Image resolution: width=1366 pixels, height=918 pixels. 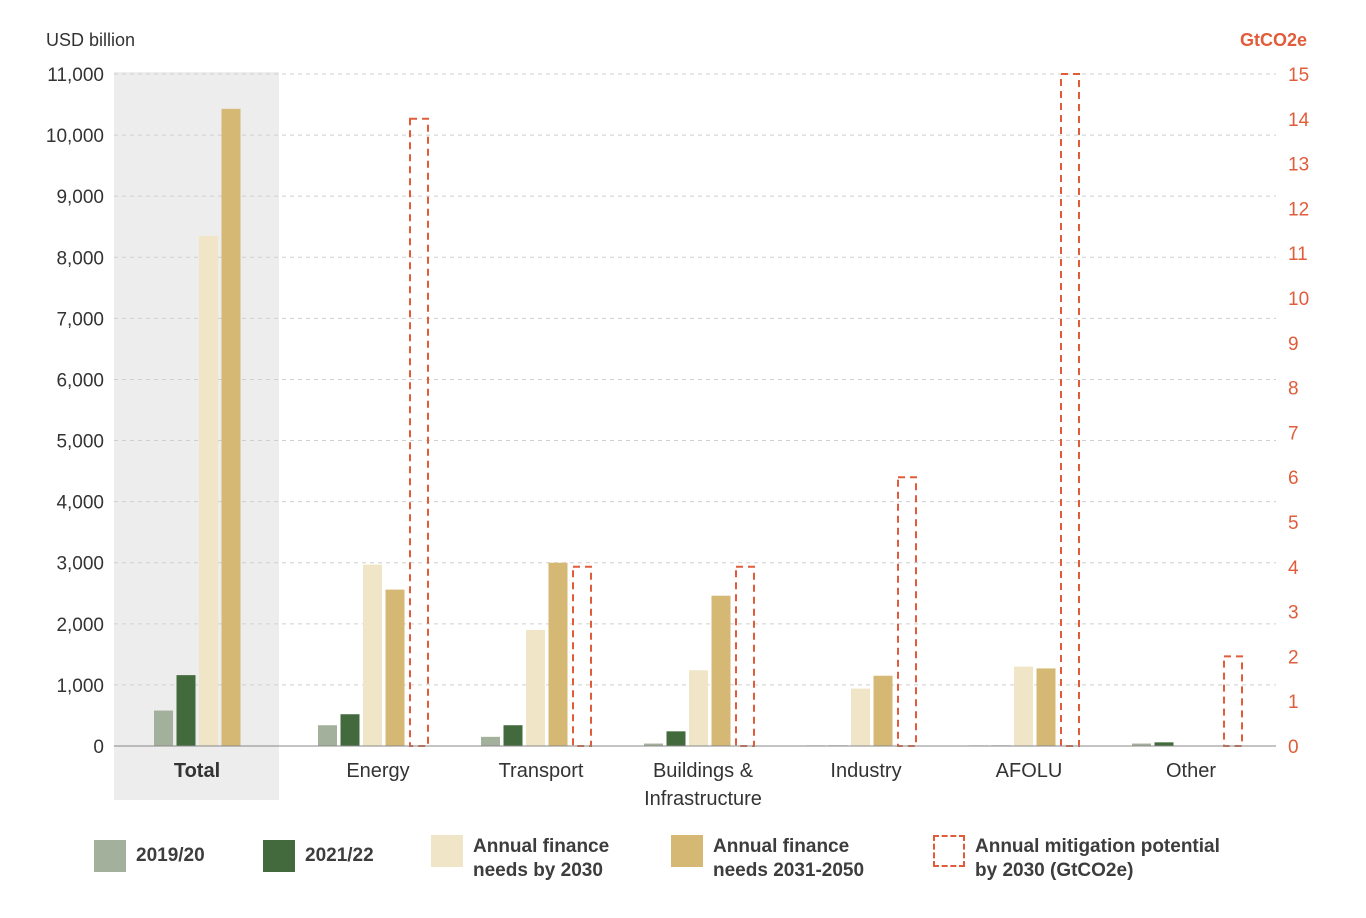 I want to click on left-tick-label: 9,000, so click(x=80, y=197).